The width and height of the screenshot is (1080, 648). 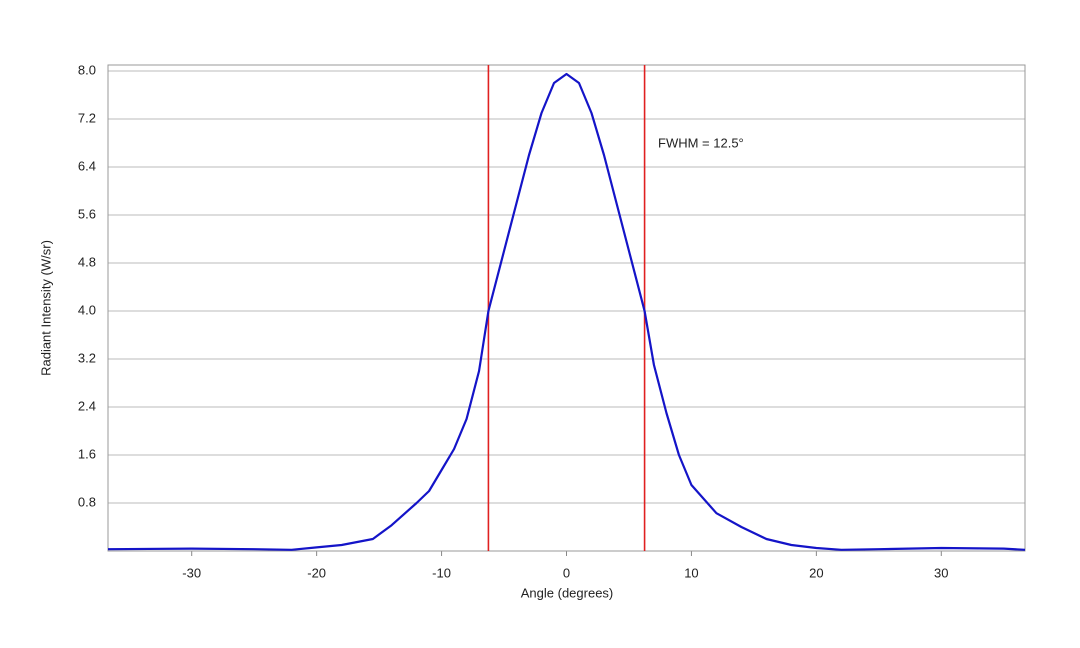 I want to click on x-tick-label: 20, so click(x=816, y=572).